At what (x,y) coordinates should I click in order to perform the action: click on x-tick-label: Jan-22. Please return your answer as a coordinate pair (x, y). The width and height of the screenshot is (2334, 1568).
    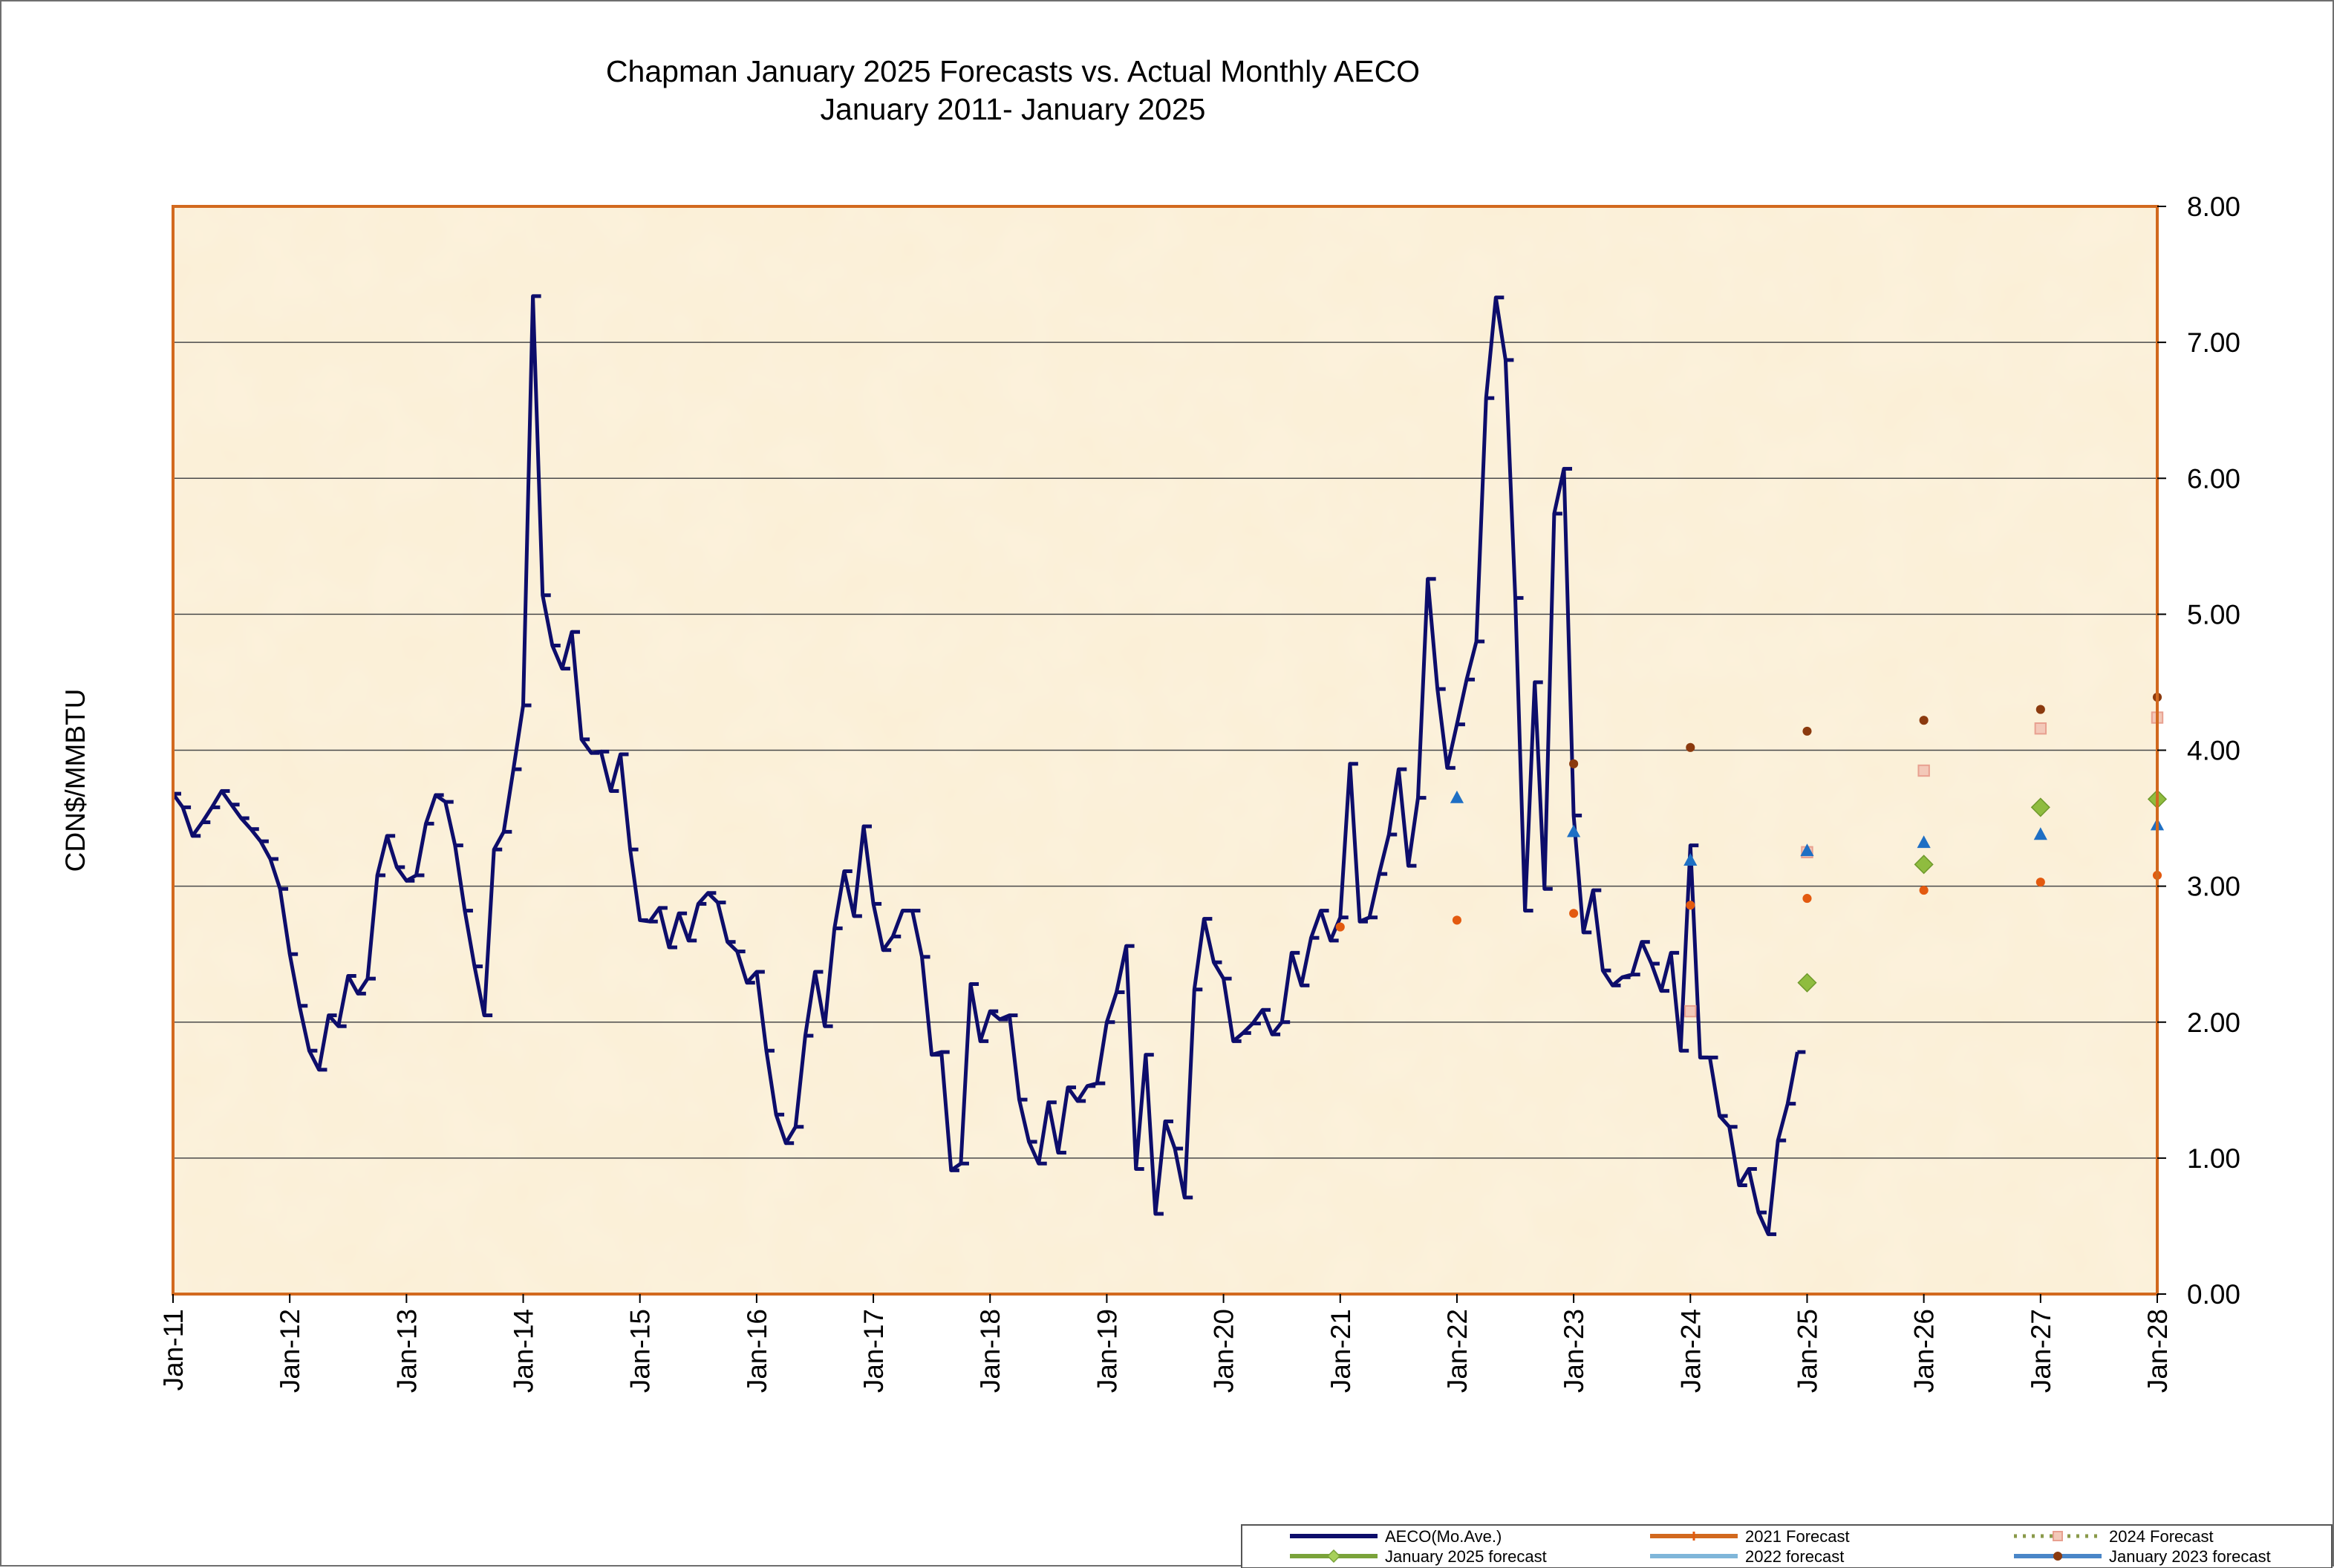
    Looking at the image, I should click on (1458, 1351).